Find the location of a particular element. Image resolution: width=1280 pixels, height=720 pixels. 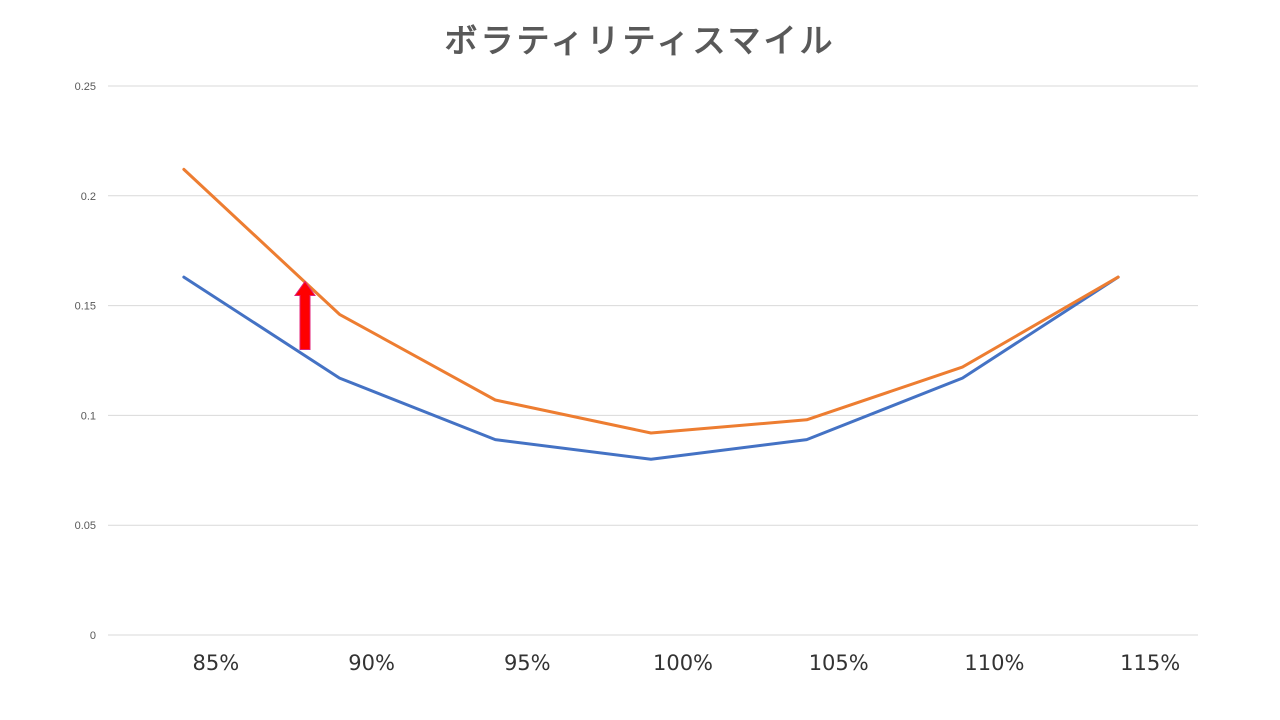

y-tick-label: 0.1 is located at coordinates (88, 416).